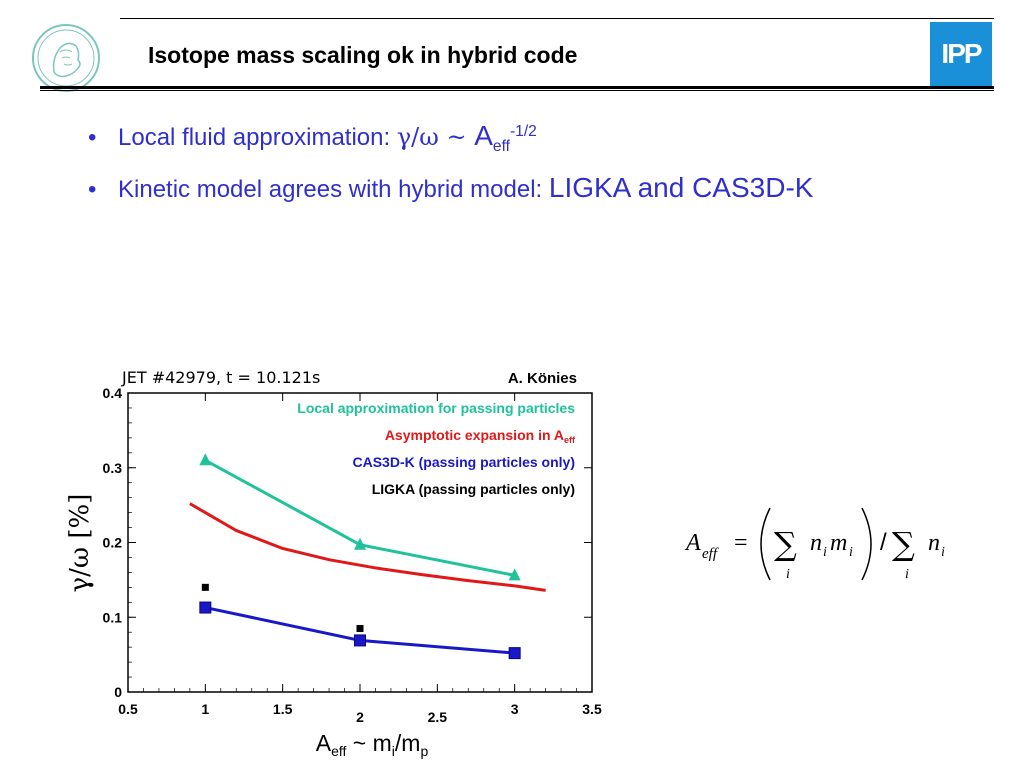  Describe the element at coordinates (368, 743) in the screenshot. I see `x-axis-label-part: ~ m` at that location.